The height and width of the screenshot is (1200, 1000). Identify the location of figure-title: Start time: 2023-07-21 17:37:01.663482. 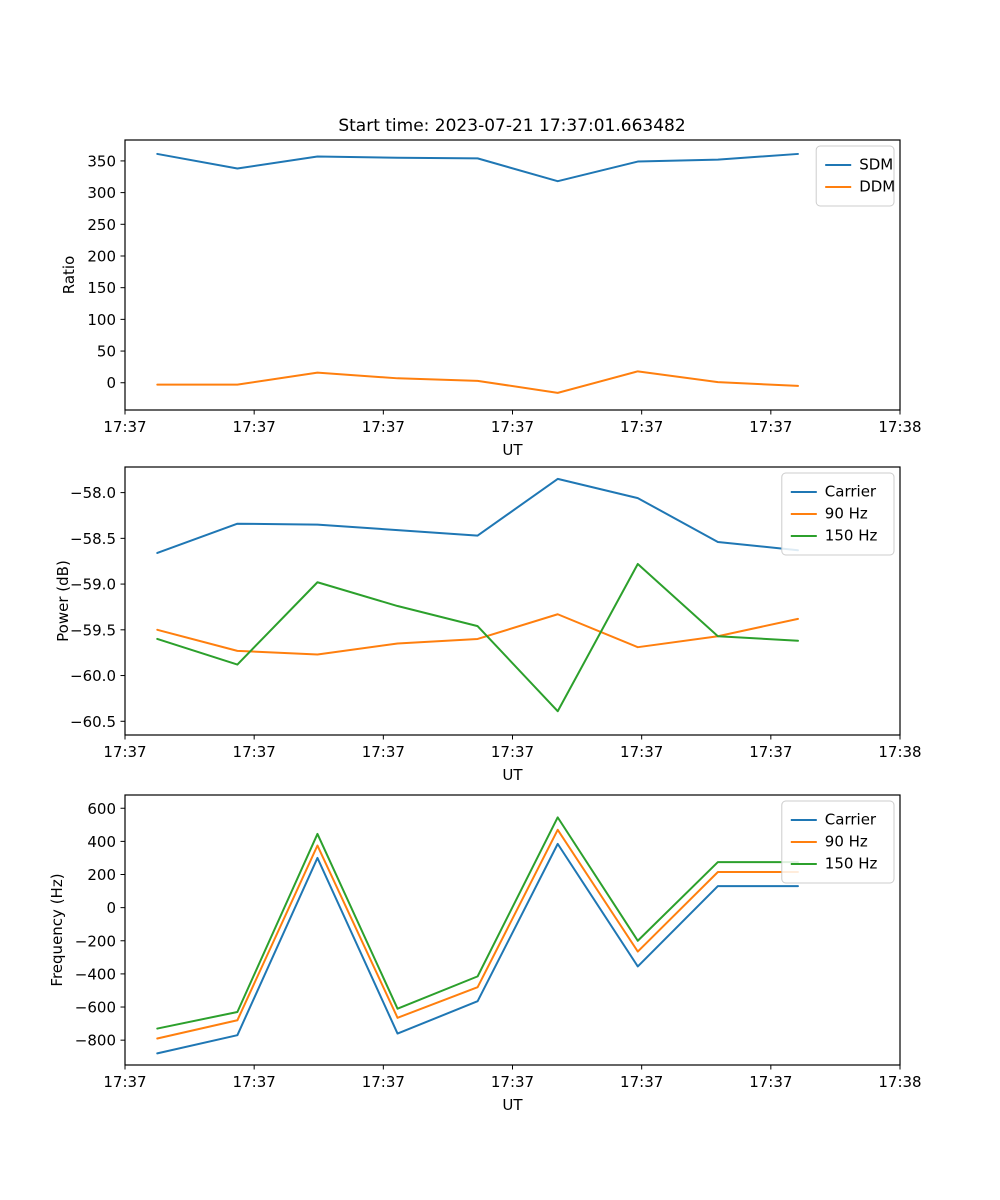
(511, 126).